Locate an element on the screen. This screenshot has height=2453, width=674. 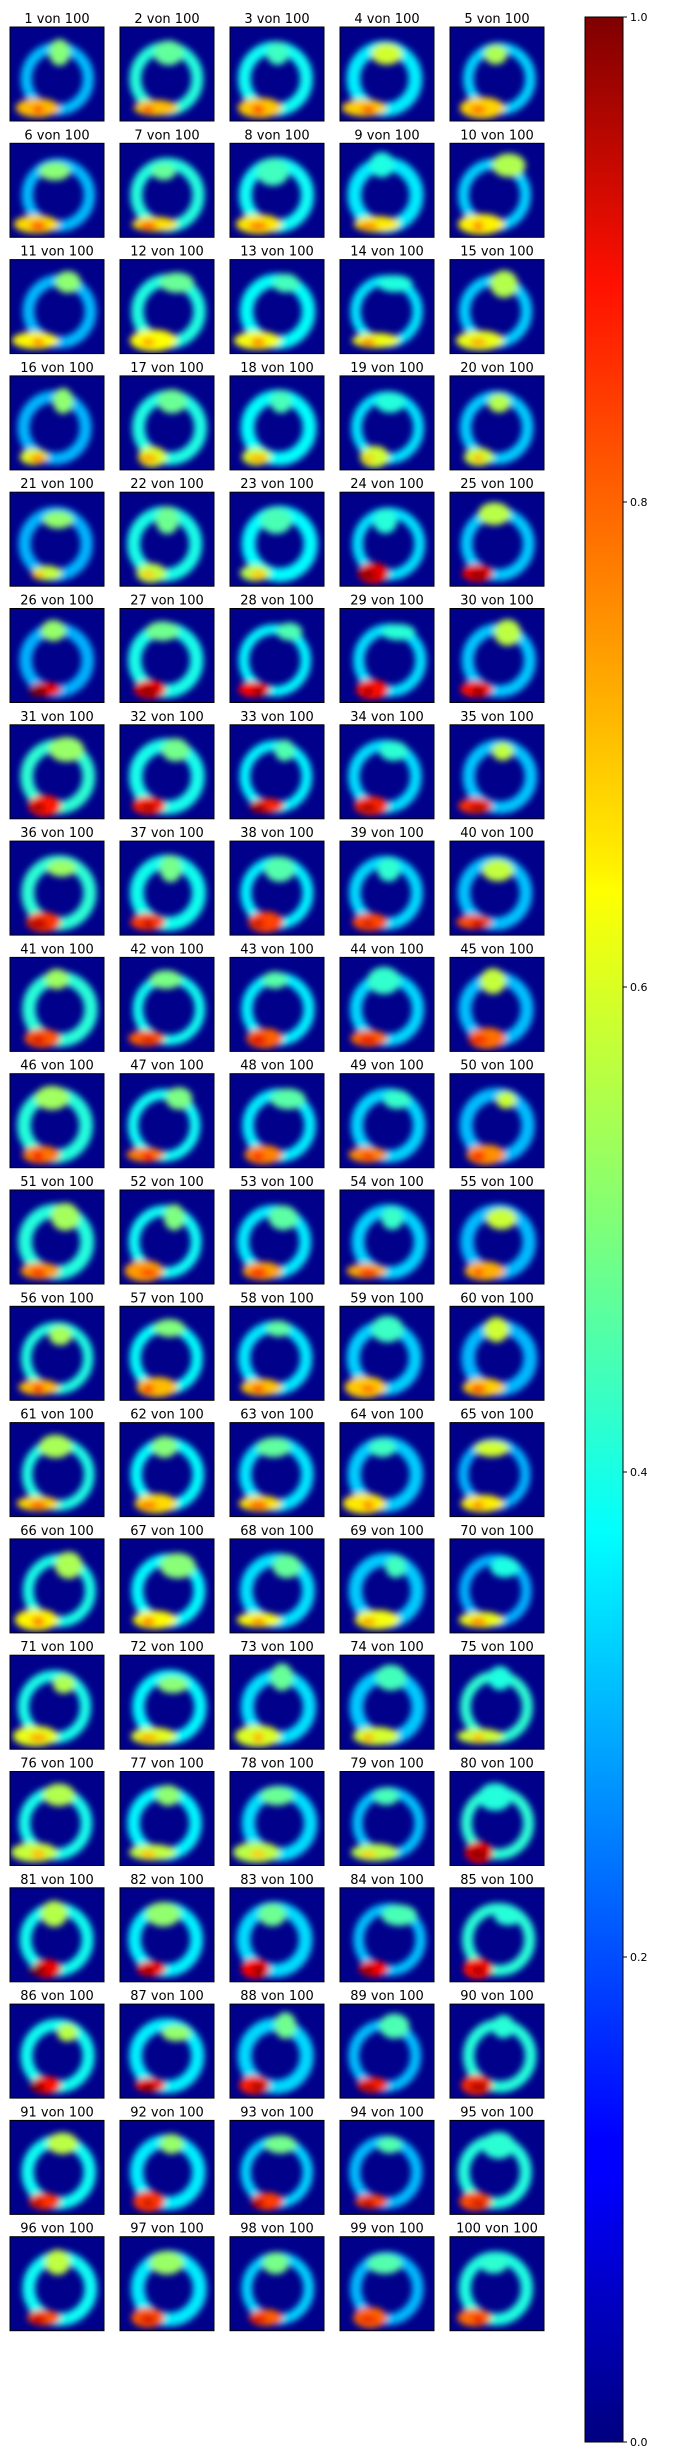
panel-title: 18 von 100 is located at coordinates (277, 368).